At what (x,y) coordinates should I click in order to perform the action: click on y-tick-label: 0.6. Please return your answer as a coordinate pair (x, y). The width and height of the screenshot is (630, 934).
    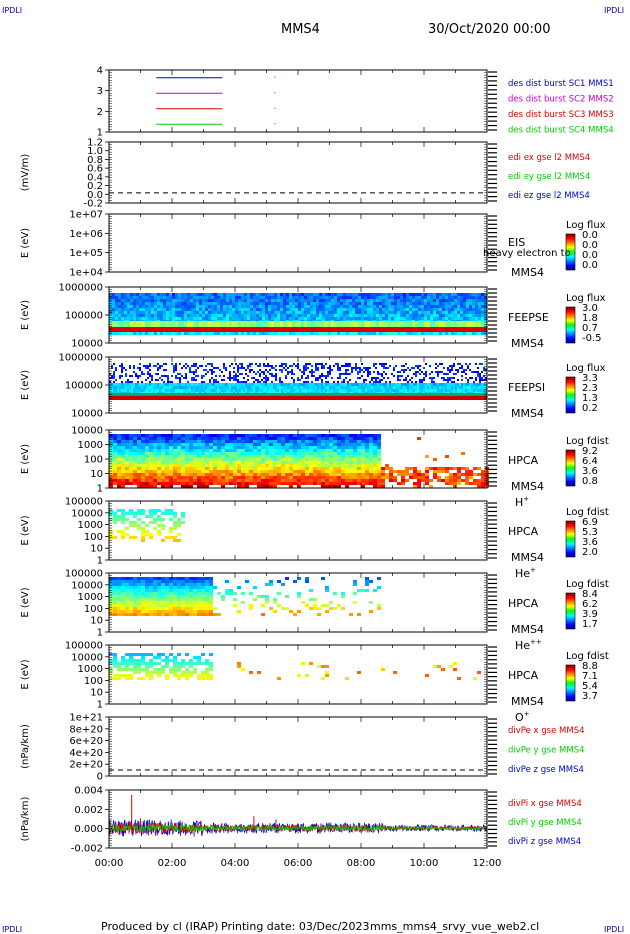
    Looking at the image, I should click on (95, 169).